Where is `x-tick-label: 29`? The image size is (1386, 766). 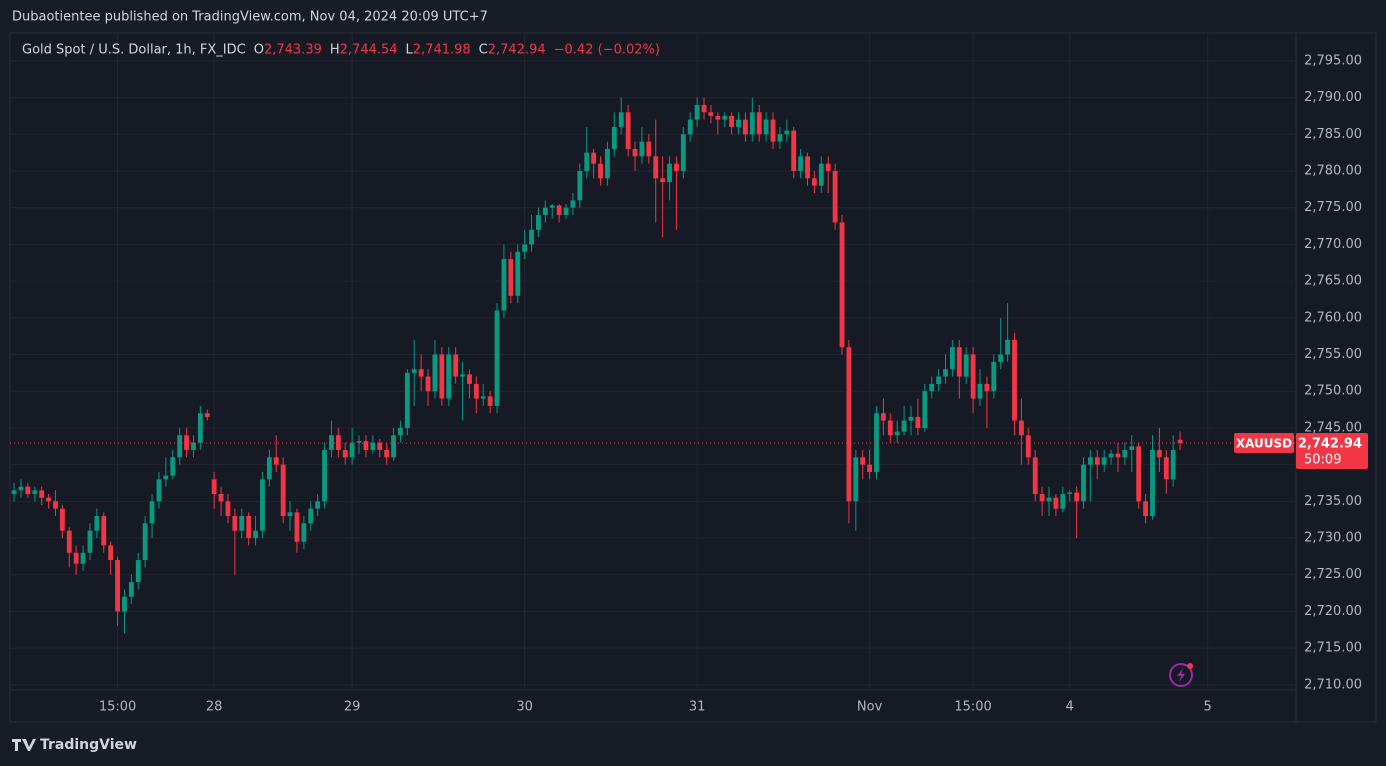 x-tick-label: 29 is located at coordinates (352, 707).